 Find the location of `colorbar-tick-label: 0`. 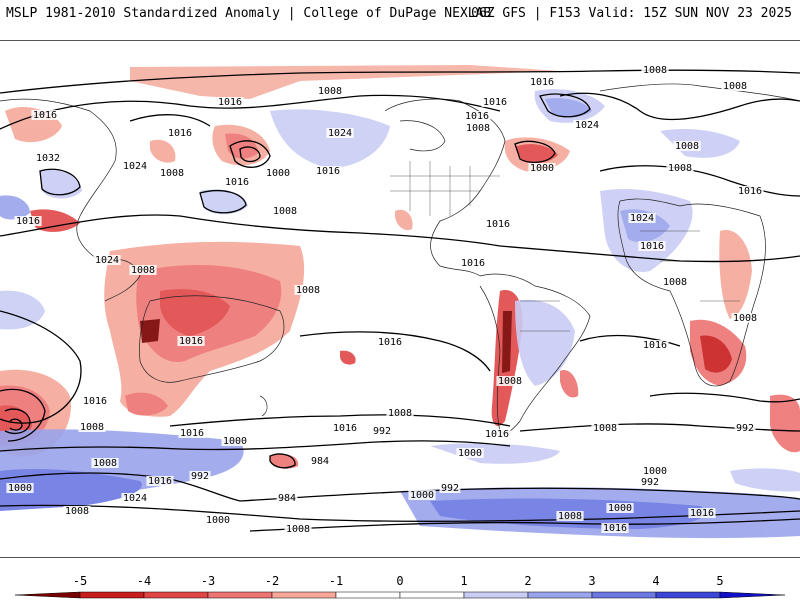

colorbar-tick-label: 0 is located at coordinates (399, 581).